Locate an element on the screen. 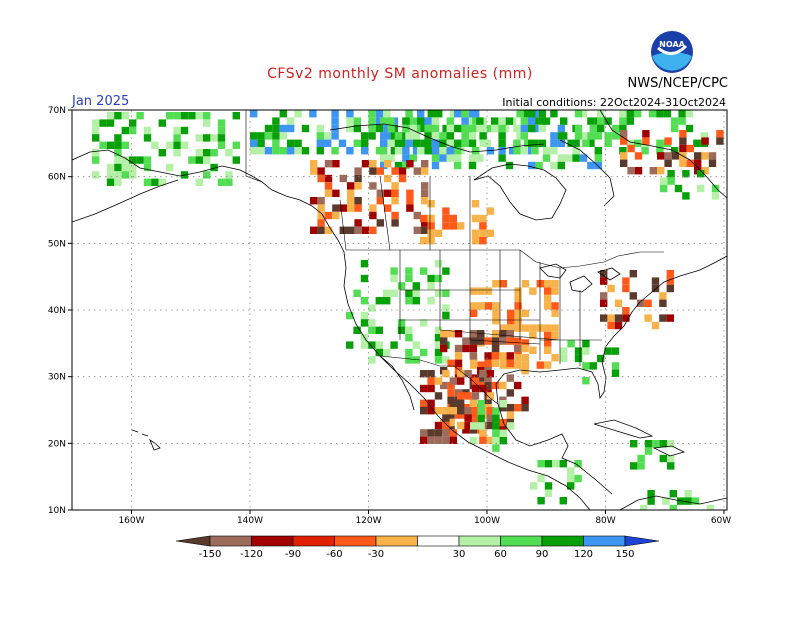 This screenshot has width=800, height=618. lon-label: 160W is located at coordinates (131, 521).